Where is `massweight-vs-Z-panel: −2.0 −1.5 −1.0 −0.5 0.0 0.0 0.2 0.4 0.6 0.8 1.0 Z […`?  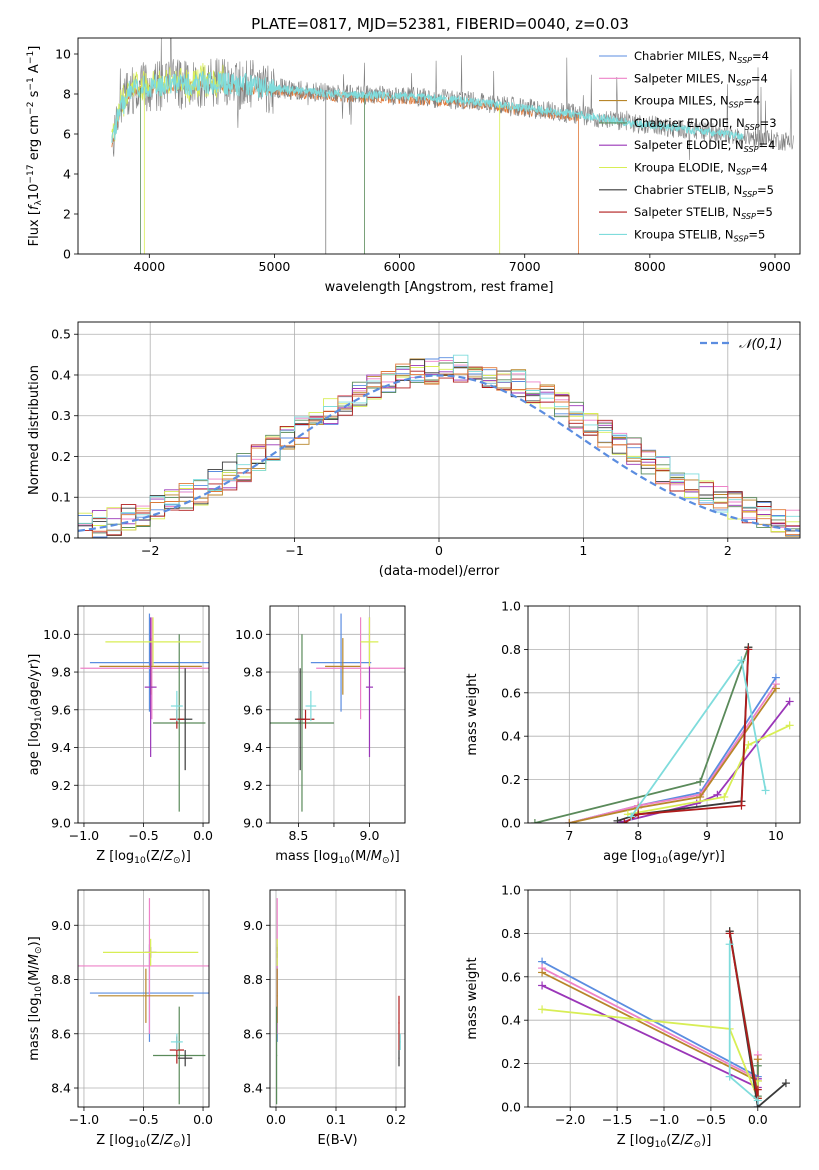 massweight-vs-Z-panel: −2.0 −1.5 −1.0 −0.5 0.0 0.0 0.2 0.4 0.6 0.8 1.0 Z [… is located at coordinates (633, 1016).